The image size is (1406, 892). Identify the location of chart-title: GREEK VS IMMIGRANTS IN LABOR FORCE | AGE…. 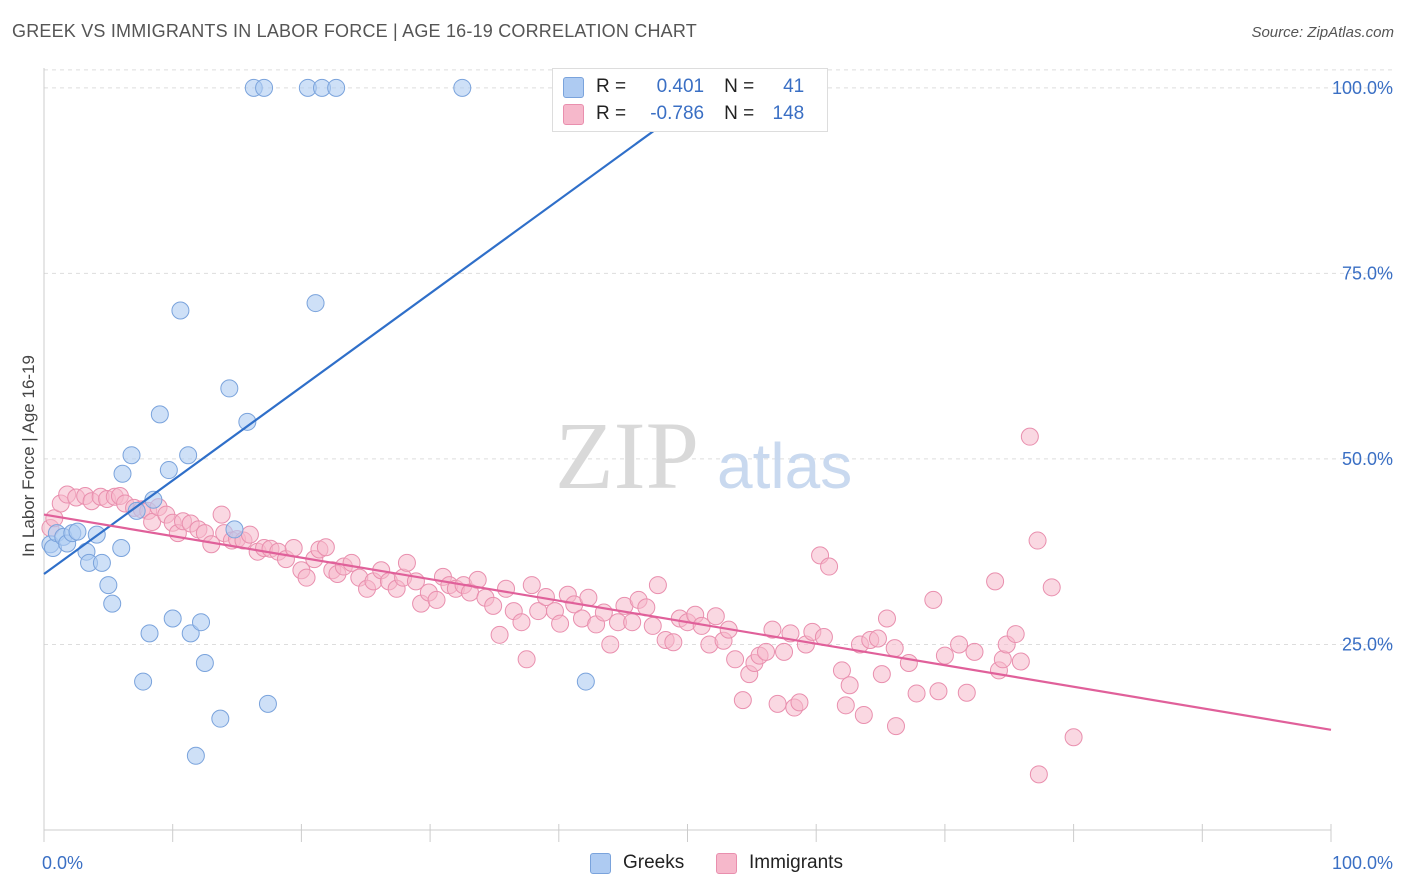
(354, 31).